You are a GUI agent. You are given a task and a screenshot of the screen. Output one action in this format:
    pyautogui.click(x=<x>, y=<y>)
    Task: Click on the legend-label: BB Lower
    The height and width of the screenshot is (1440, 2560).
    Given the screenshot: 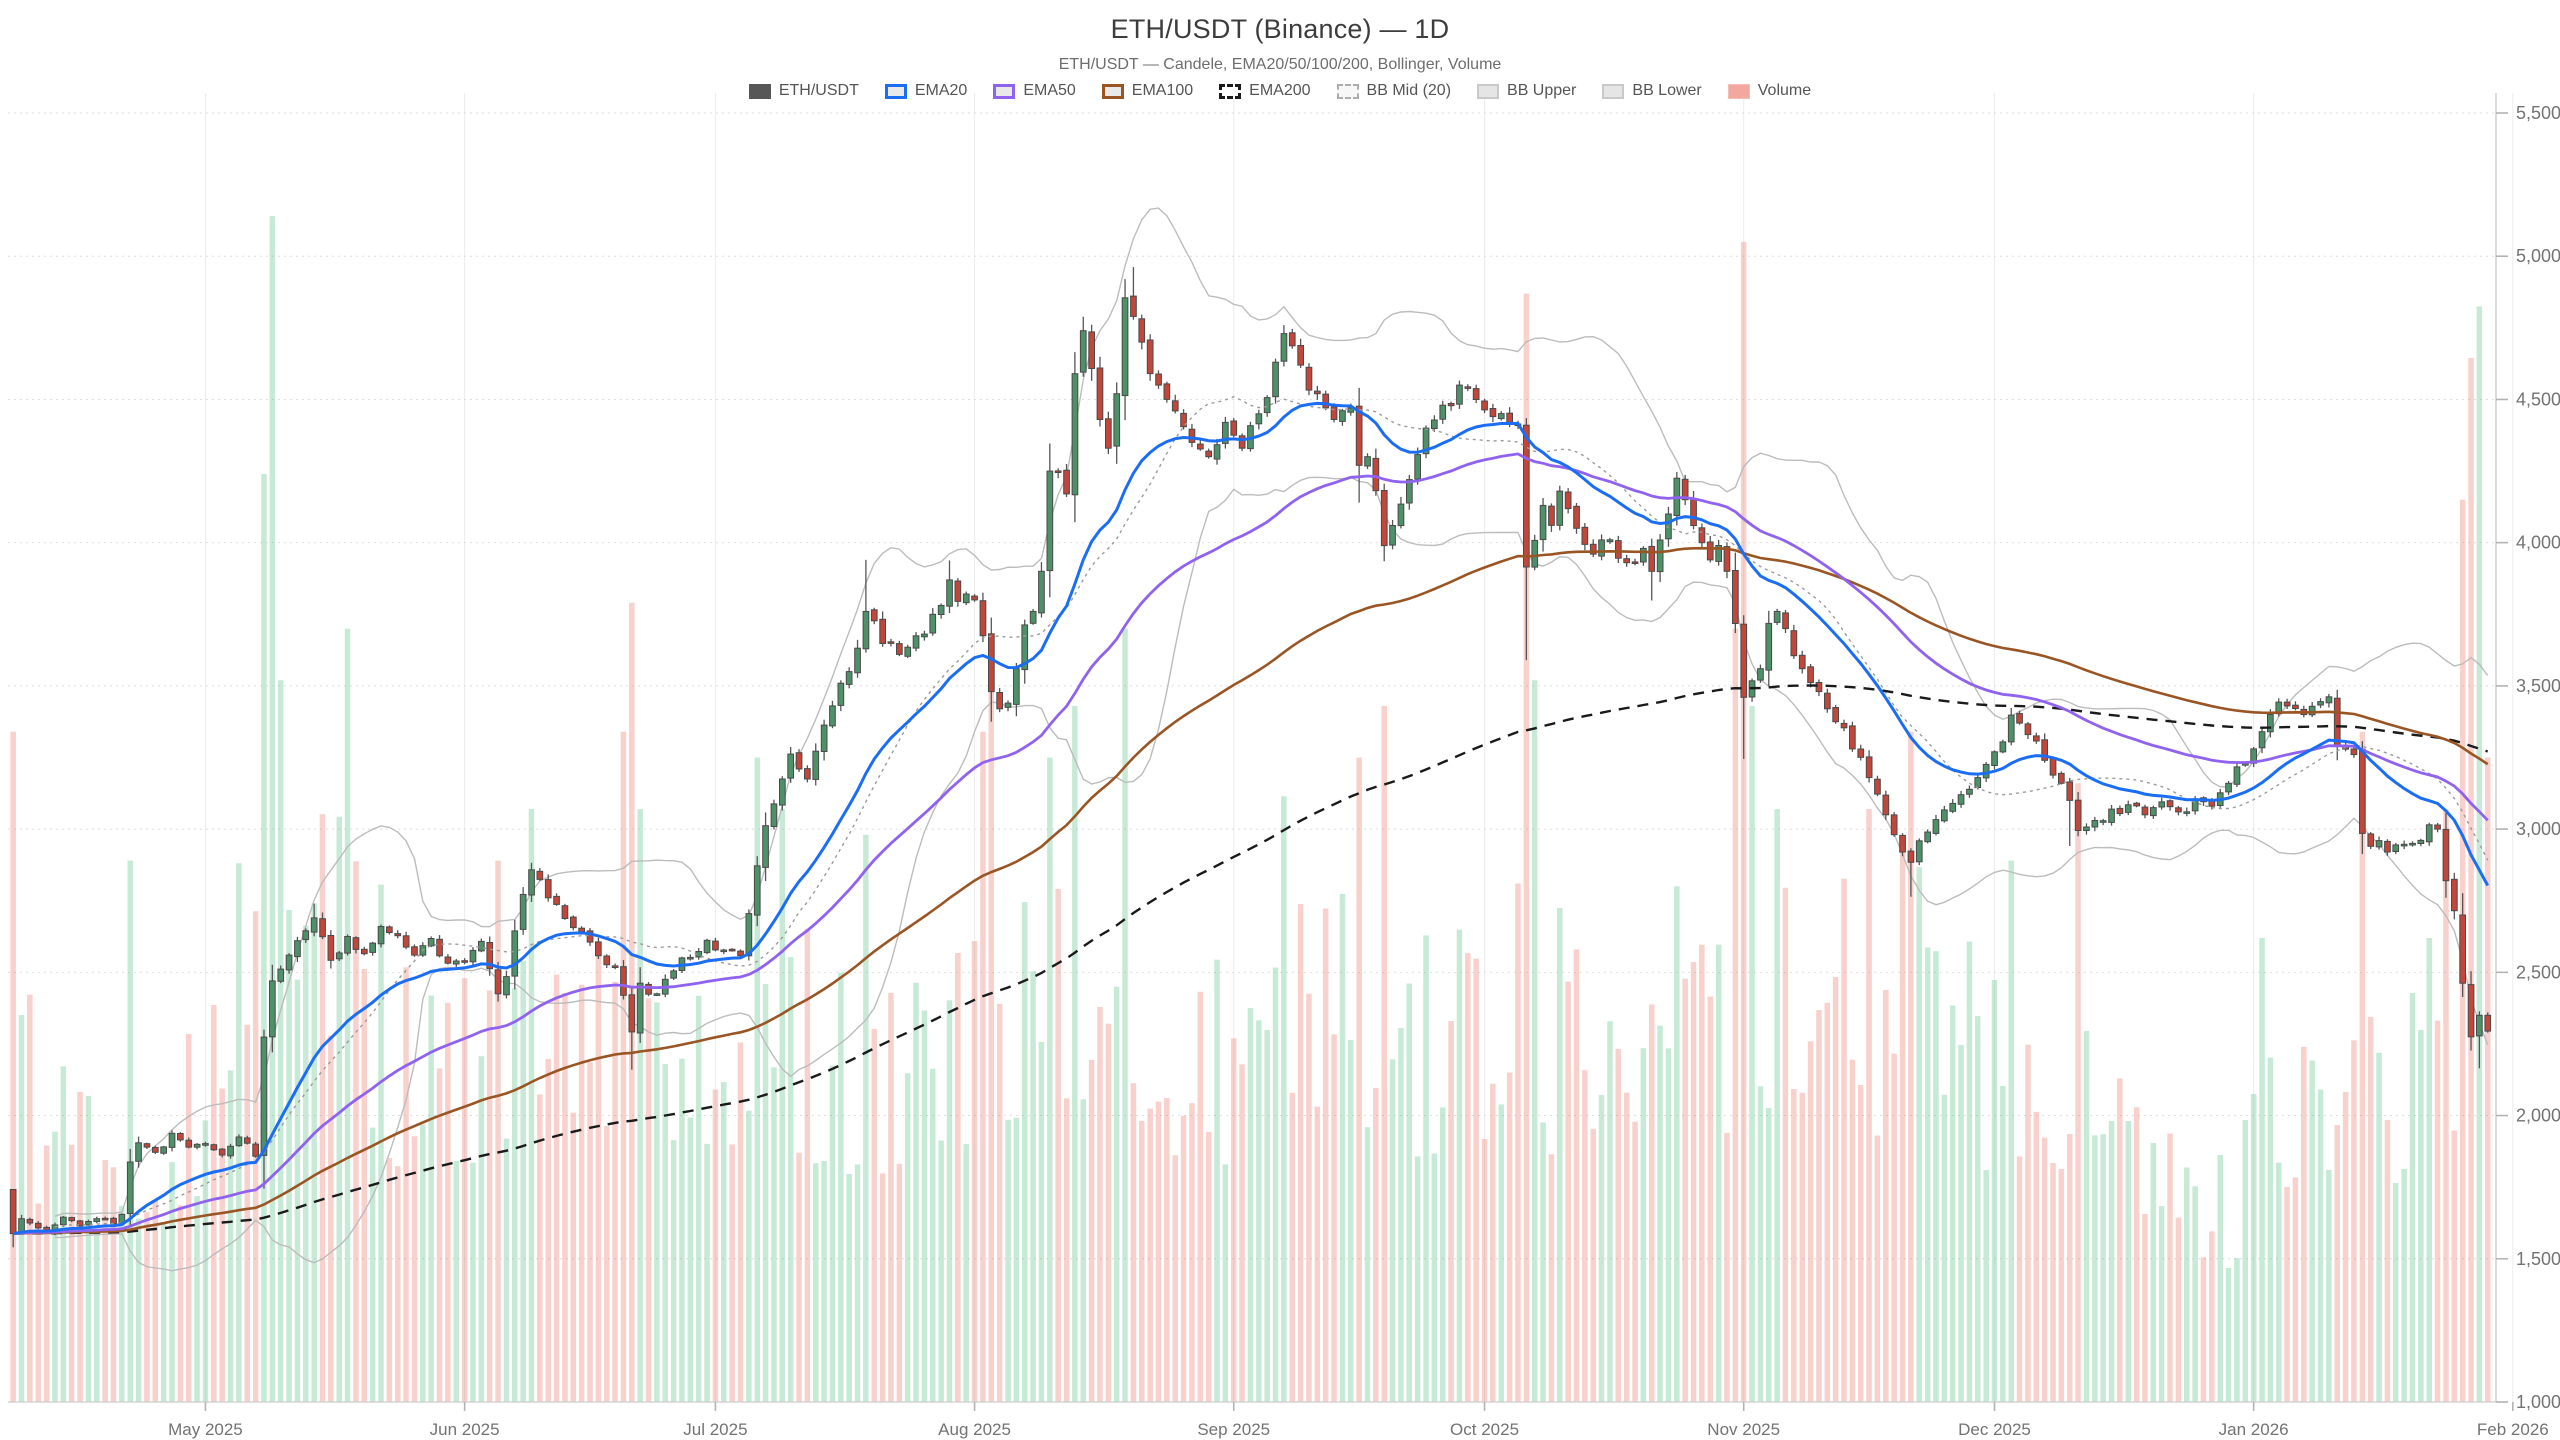 What is the action you would take?
    pyautogui.click(x=1667, y=90)
    